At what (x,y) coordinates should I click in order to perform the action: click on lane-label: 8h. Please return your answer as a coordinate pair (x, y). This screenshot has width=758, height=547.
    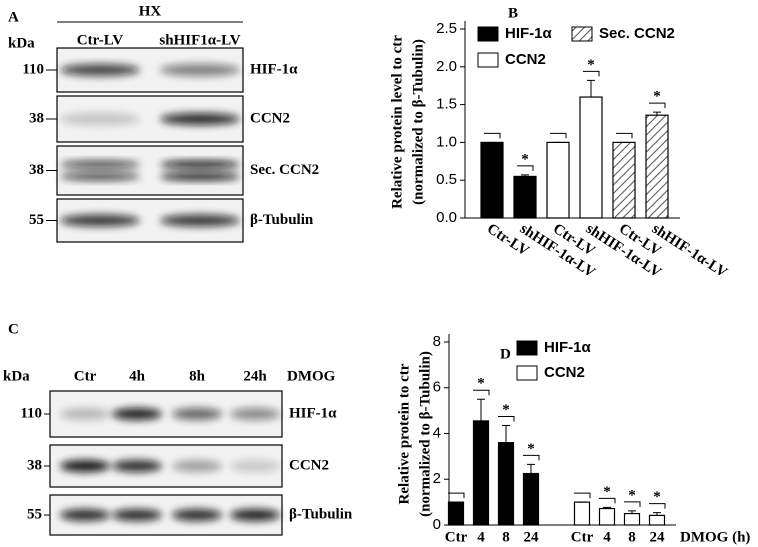
    Looking at the image, I should click on (197, 376).